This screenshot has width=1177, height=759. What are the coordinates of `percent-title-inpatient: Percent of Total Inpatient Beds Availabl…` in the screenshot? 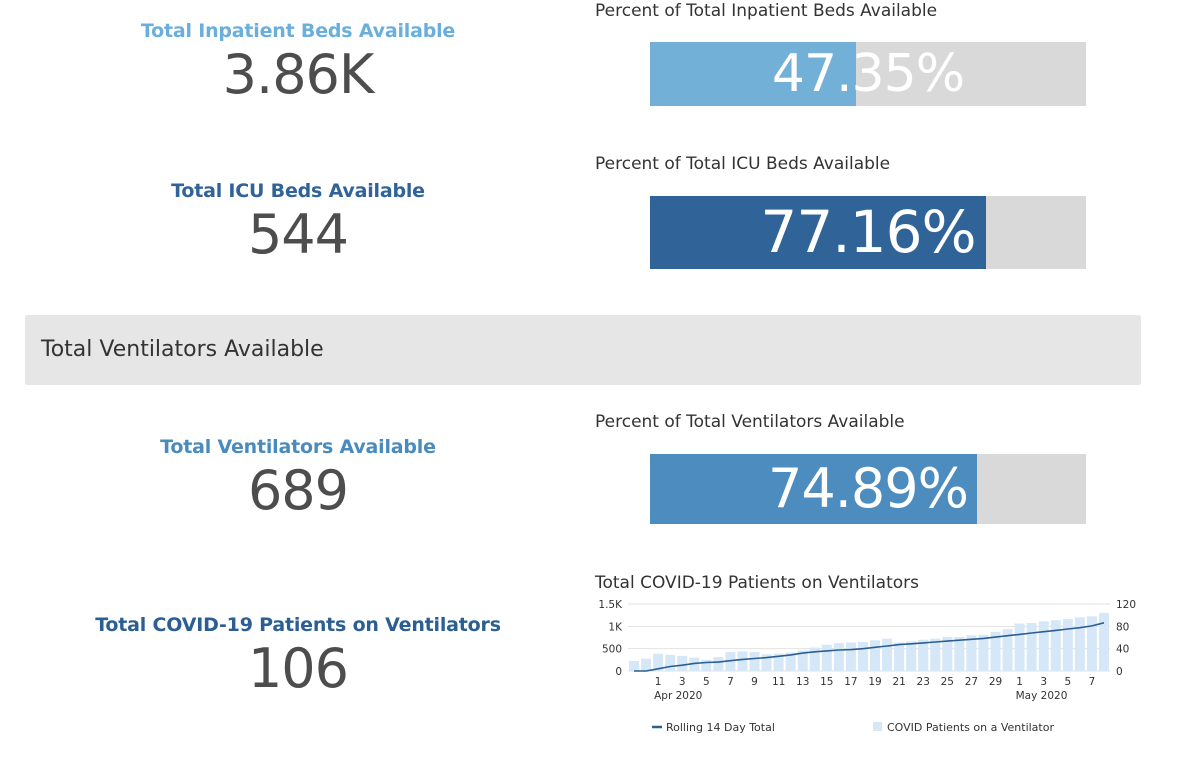 It's located at (766, 11).